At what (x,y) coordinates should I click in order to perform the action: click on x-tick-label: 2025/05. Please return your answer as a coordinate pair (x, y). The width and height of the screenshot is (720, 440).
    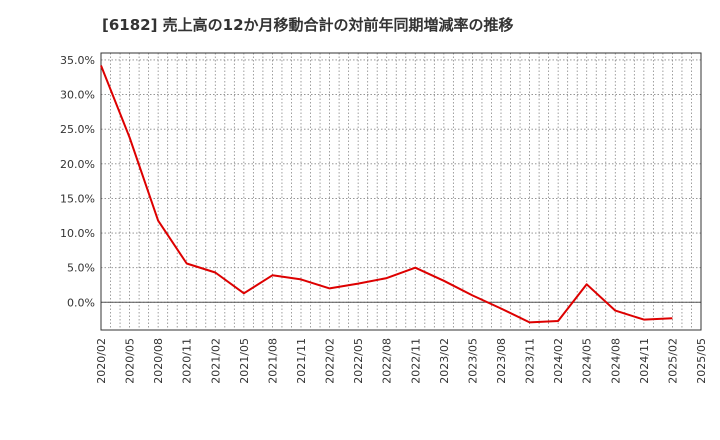
    Looking at the image, I should click on (701, 361).